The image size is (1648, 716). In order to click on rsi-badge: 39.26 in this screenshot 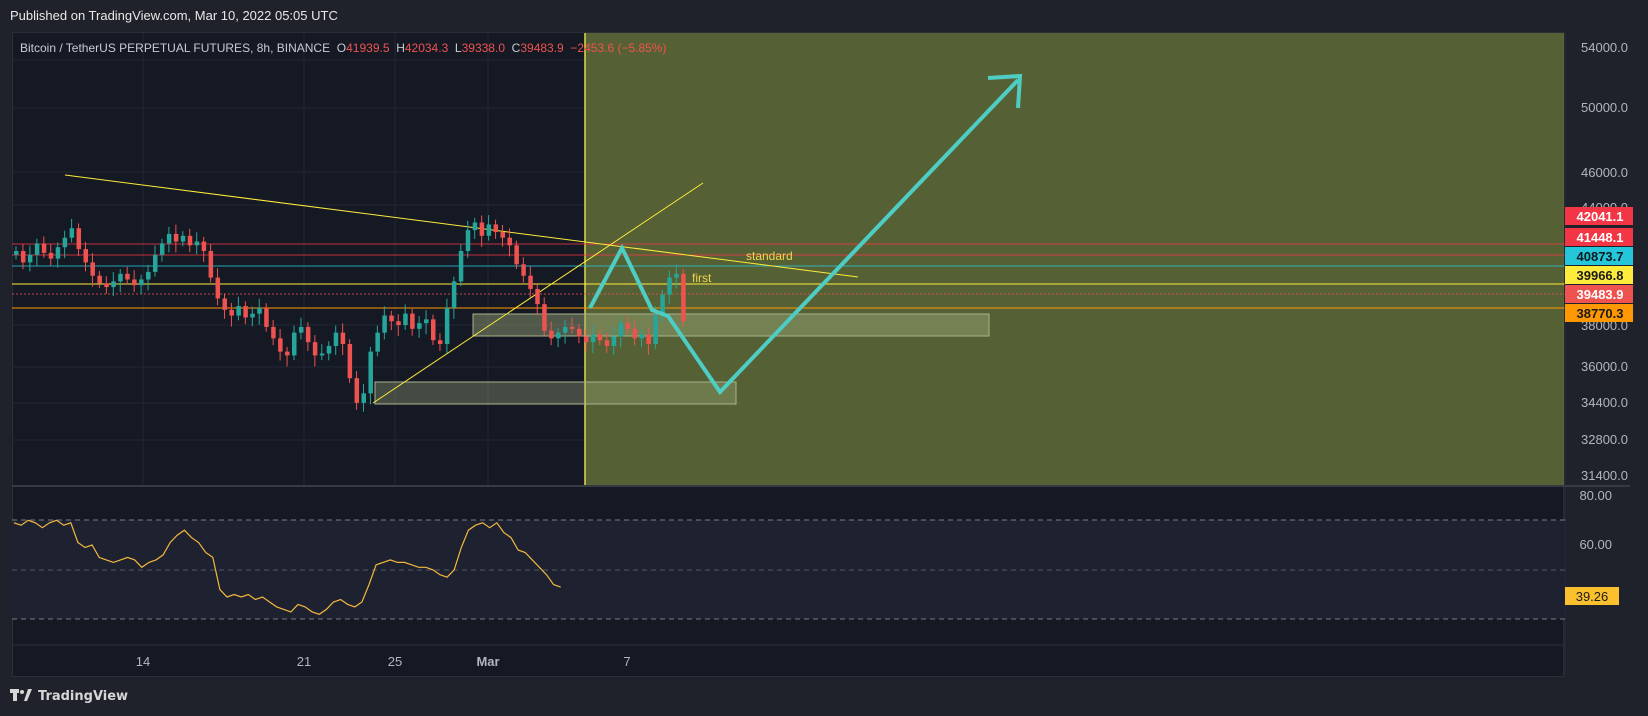, I will do `click(1592, 596)`.